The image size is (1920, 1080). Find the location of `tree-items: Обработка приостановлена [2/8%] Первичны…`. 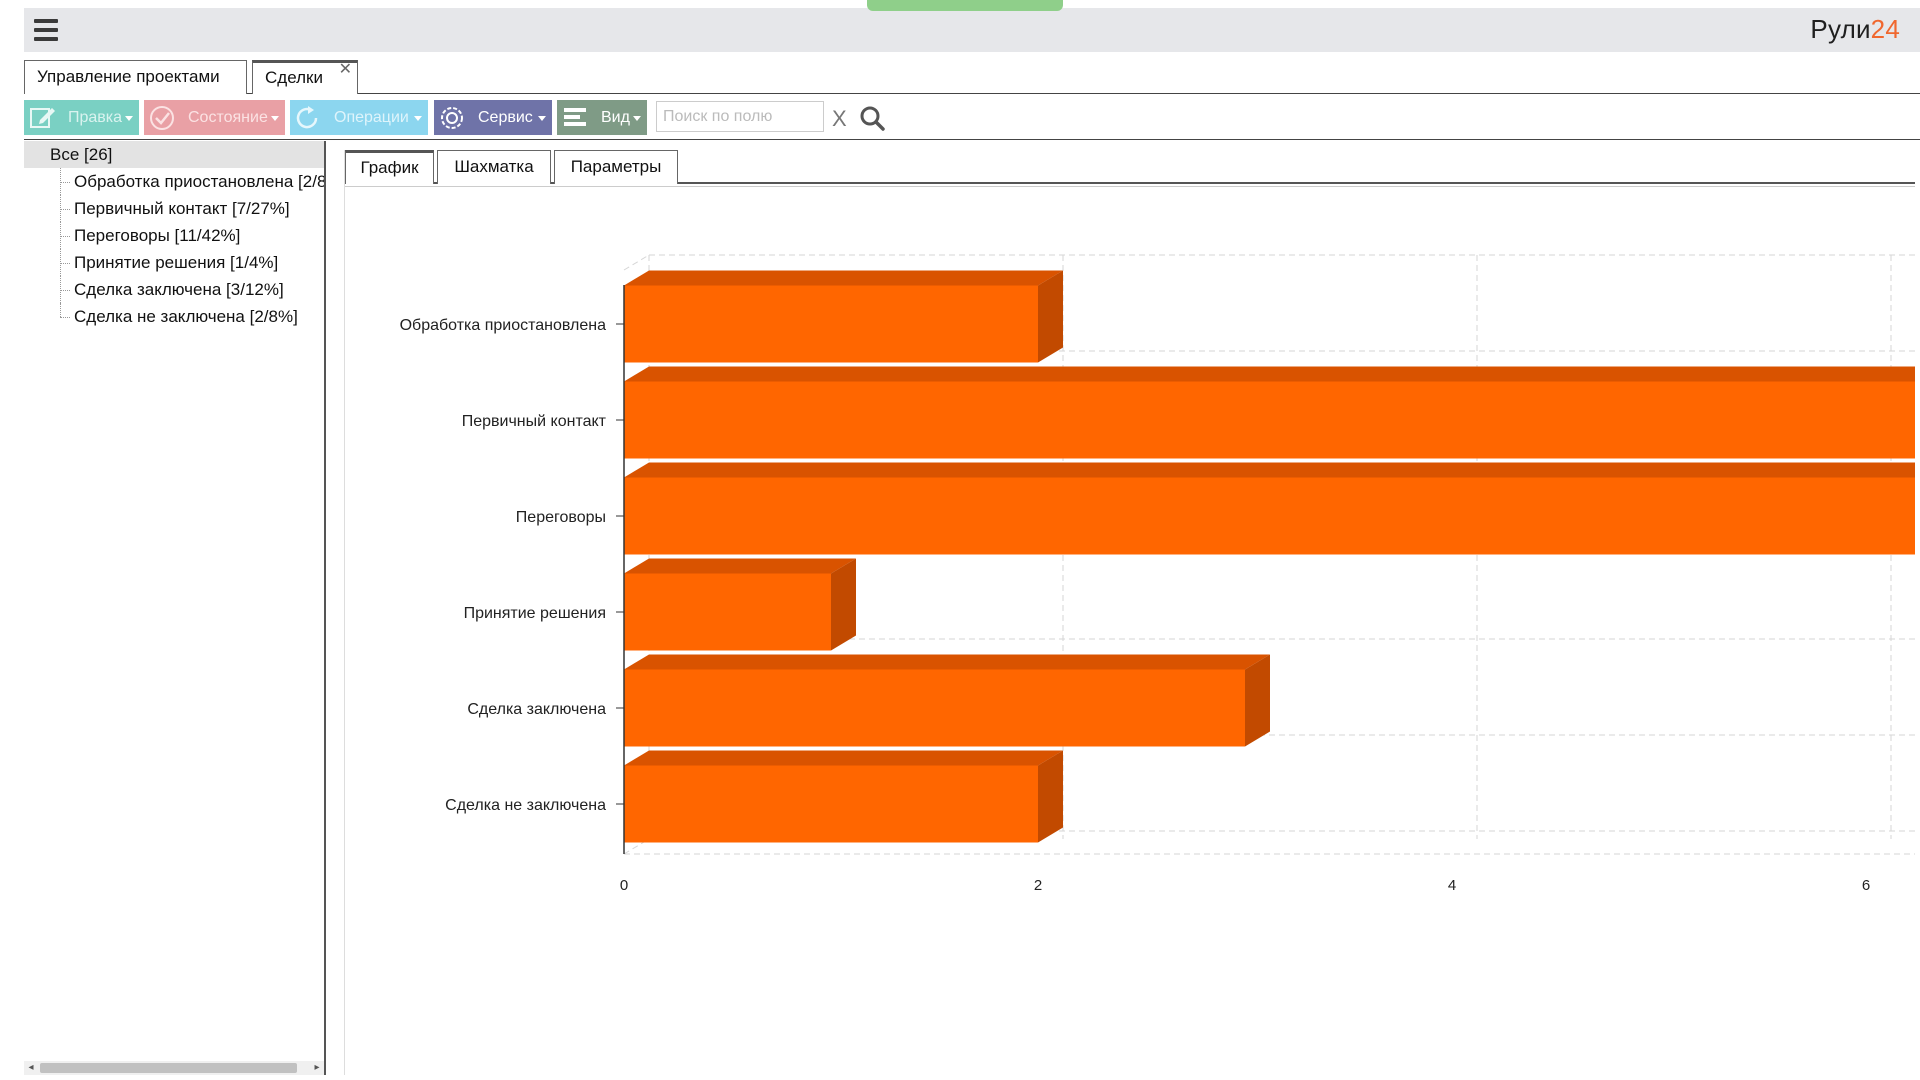

tree-items: Обработка приостановлена [2/8%] Первичны… is located at coordinates (192, 249).